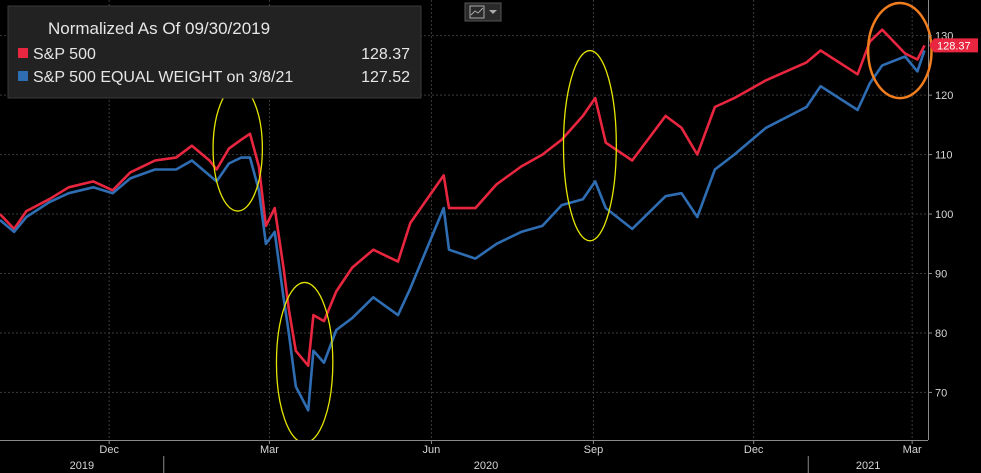 This screenshot has height=473, width=981. Describe the element at coordinates (64, 54) in the screenshot. I see `legend-label-sp500: S&P 500` at that location.